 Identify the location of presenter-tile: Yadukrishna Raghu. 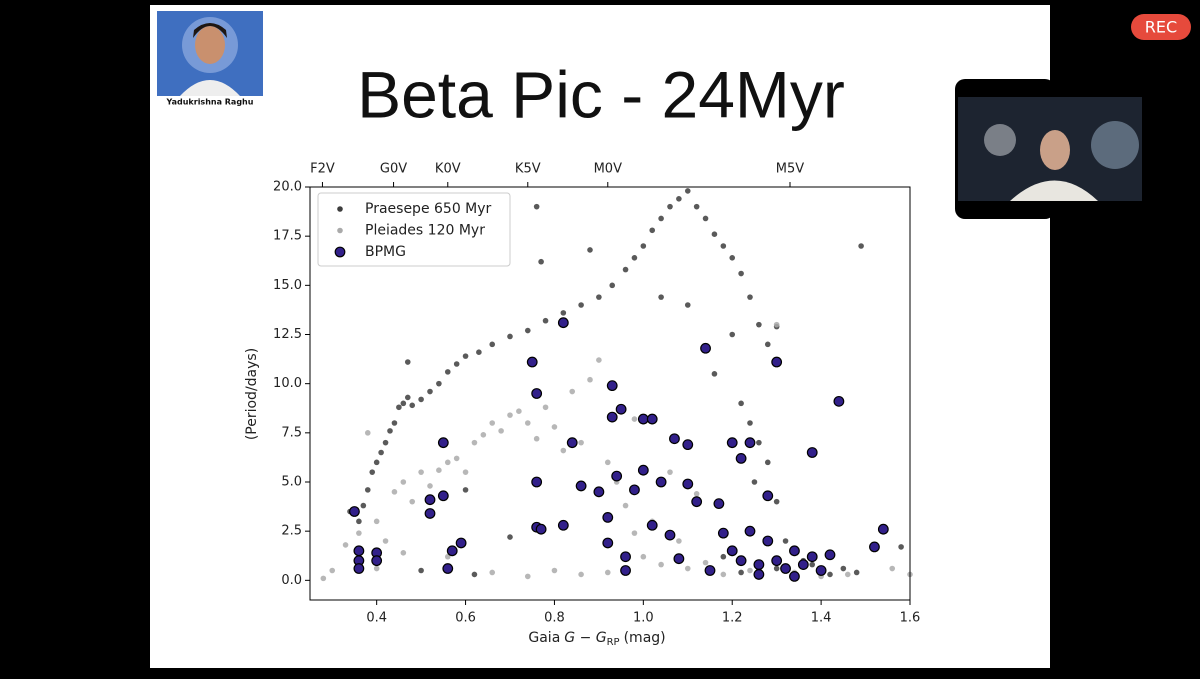
(210, 59).